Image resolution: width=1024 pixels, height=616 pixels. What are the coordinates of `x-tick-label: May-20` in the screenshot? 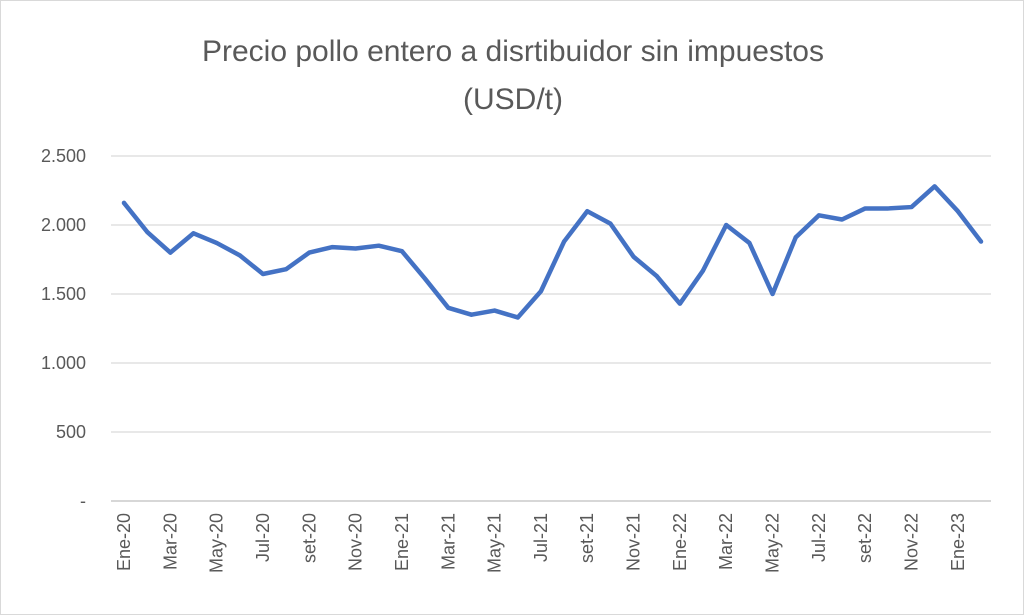 It's located at (217, 543).